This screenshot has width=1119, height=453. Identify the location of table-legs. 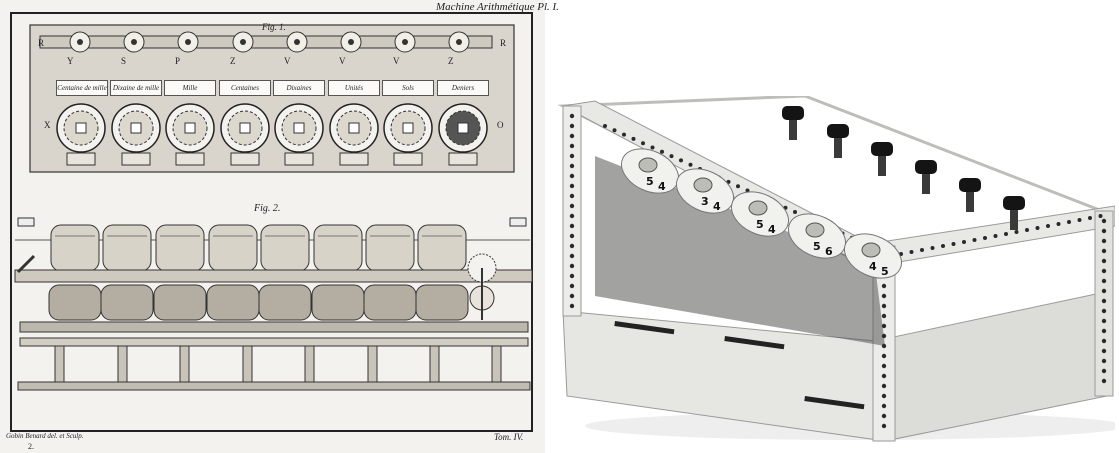
(278, 364).